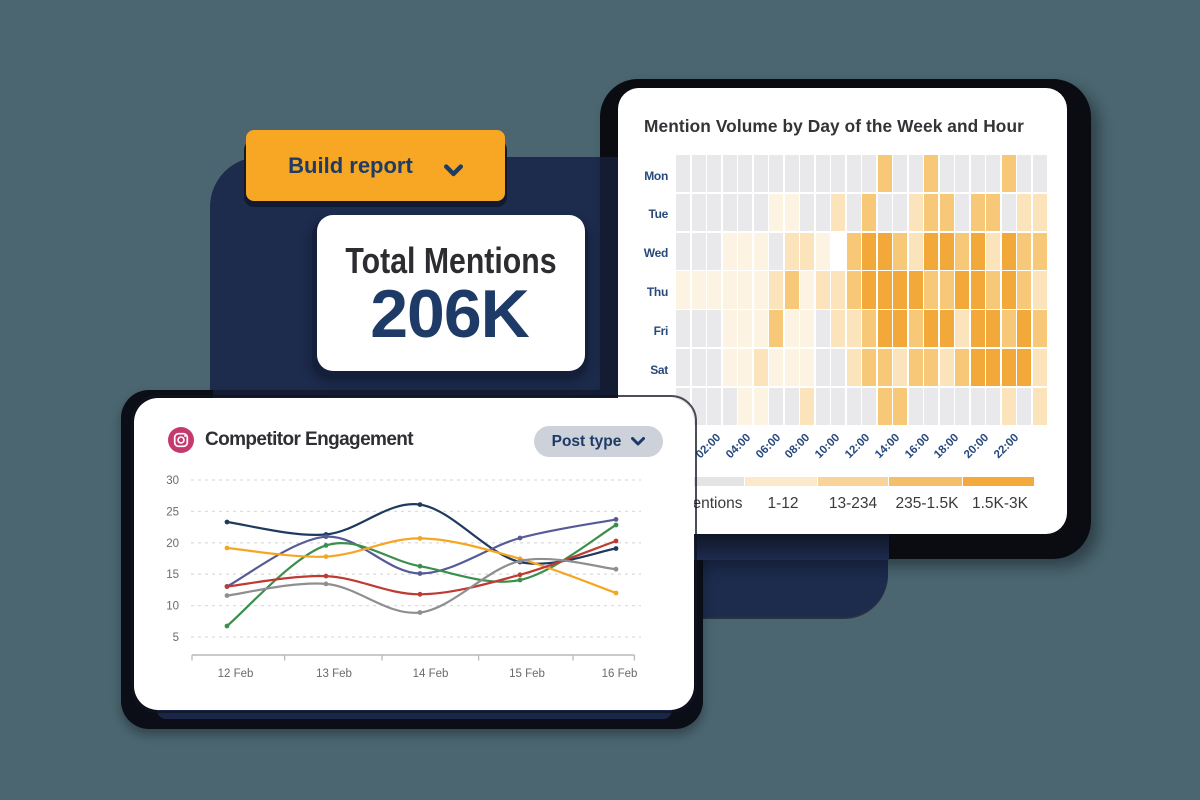  What do you see at coordinates (176, 638) in the screenshot?
I see `svg-text: 5` at bounding box center [176, 638].